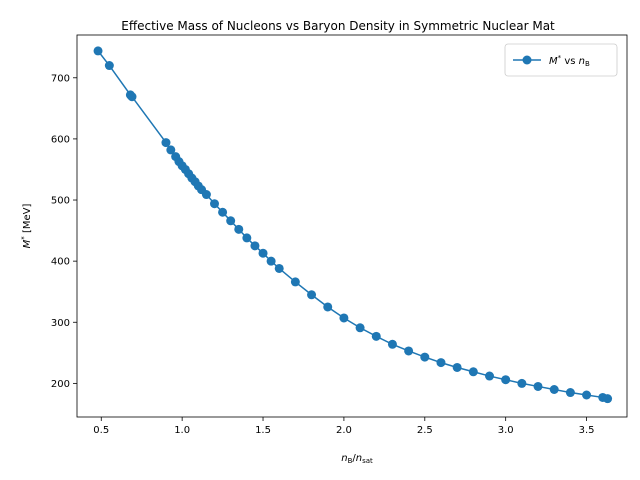 Image resolution: width=640 pixels, height=480 pixels. I want to click on x-tick-label: 0.5, so click(101, 430).